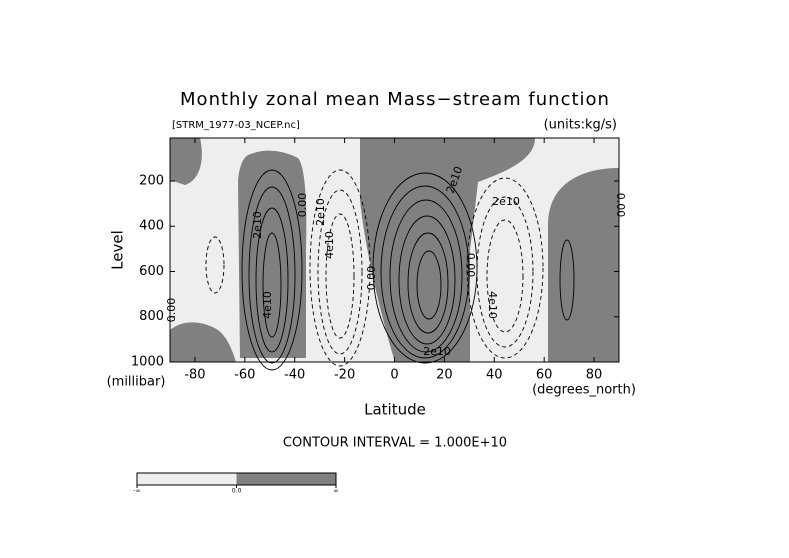 This screenshot has width=789, height=558. I want to click on y-tick-label: 800, so click(151, 316).